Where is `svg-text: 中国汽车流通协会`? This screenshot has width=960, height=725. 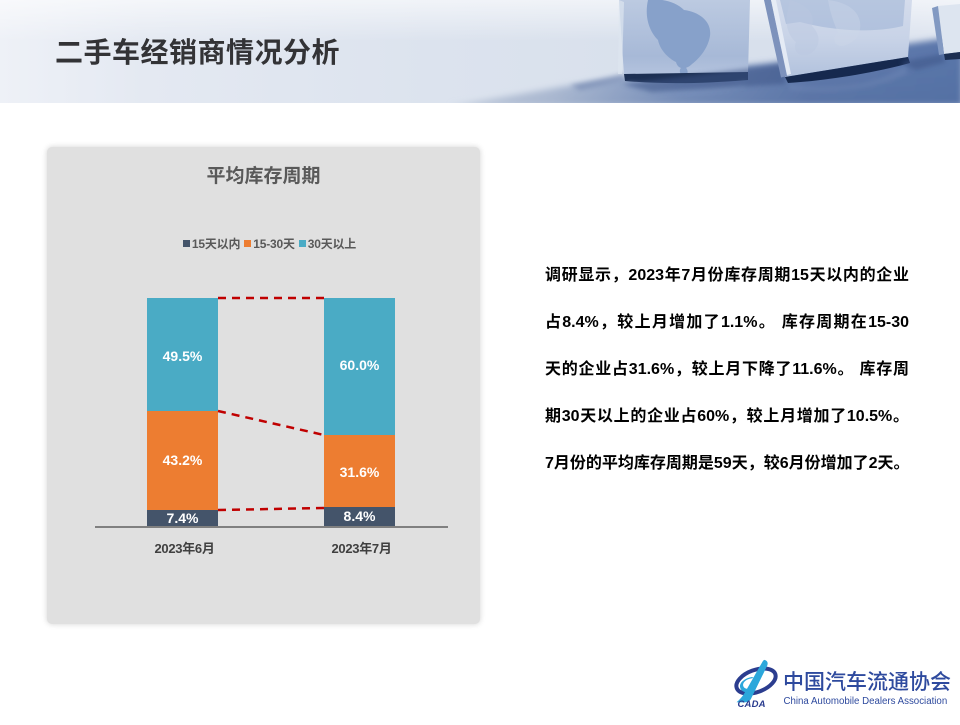
svg-text: 中国汽车流通协会 is located at coordinates (867, 681).